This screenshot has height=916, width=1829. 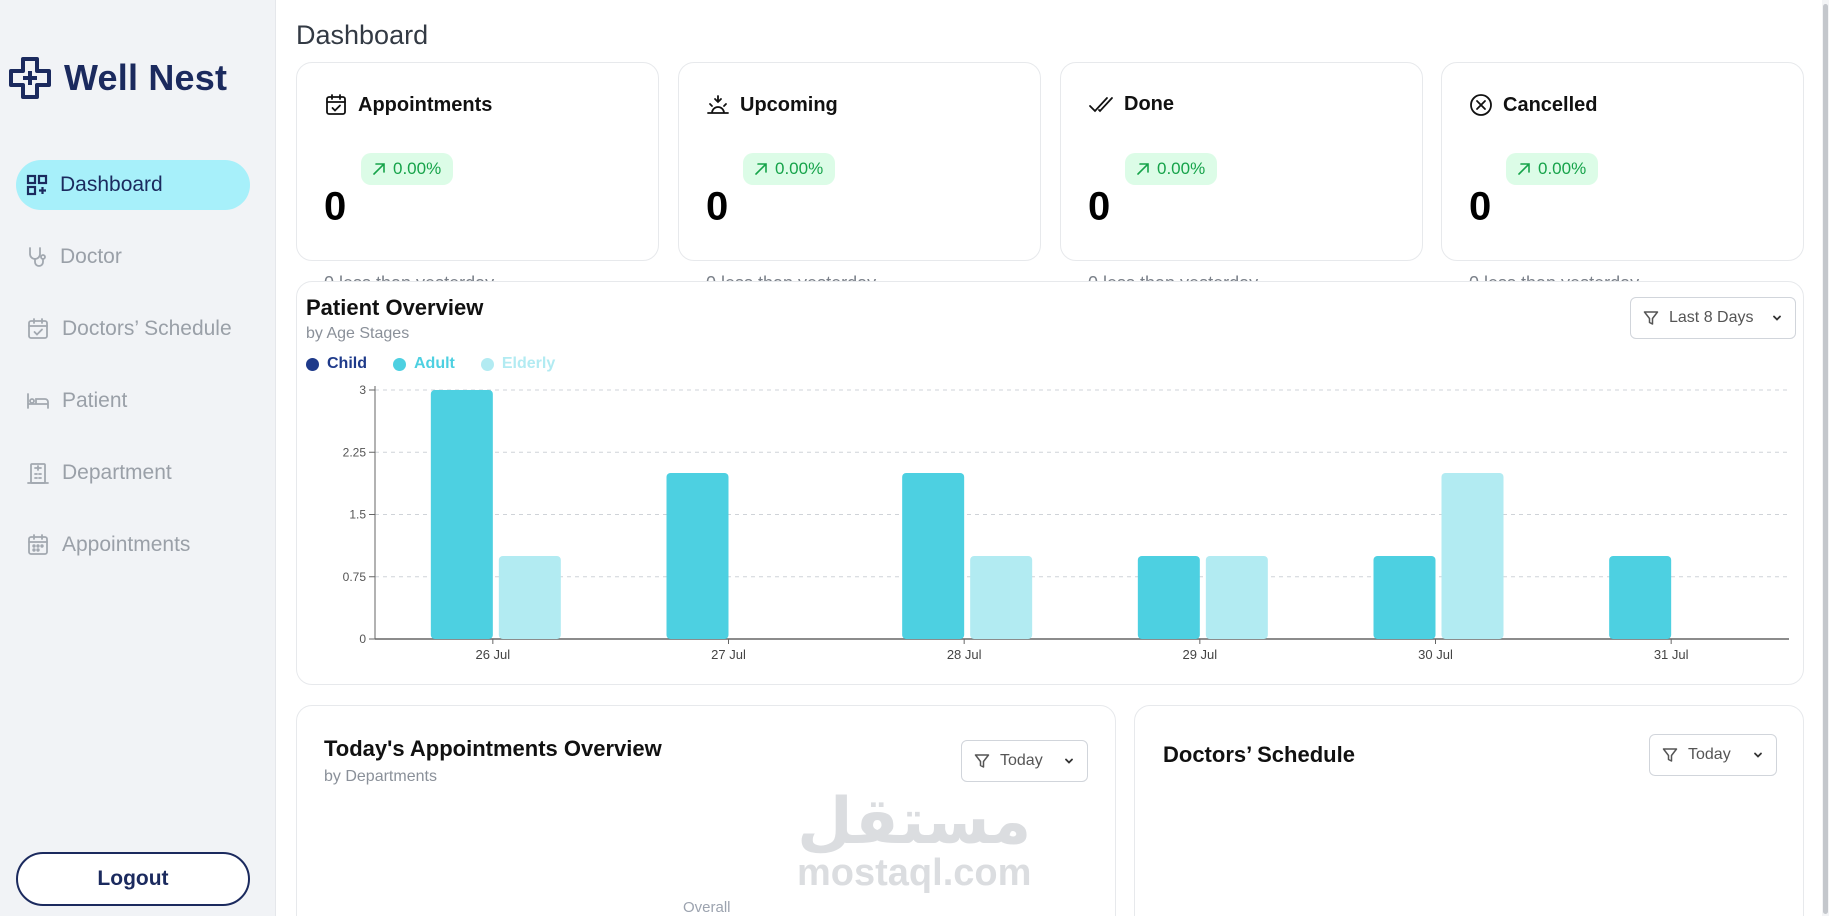 I want to click on building-icon, so click(x=38, y=473).